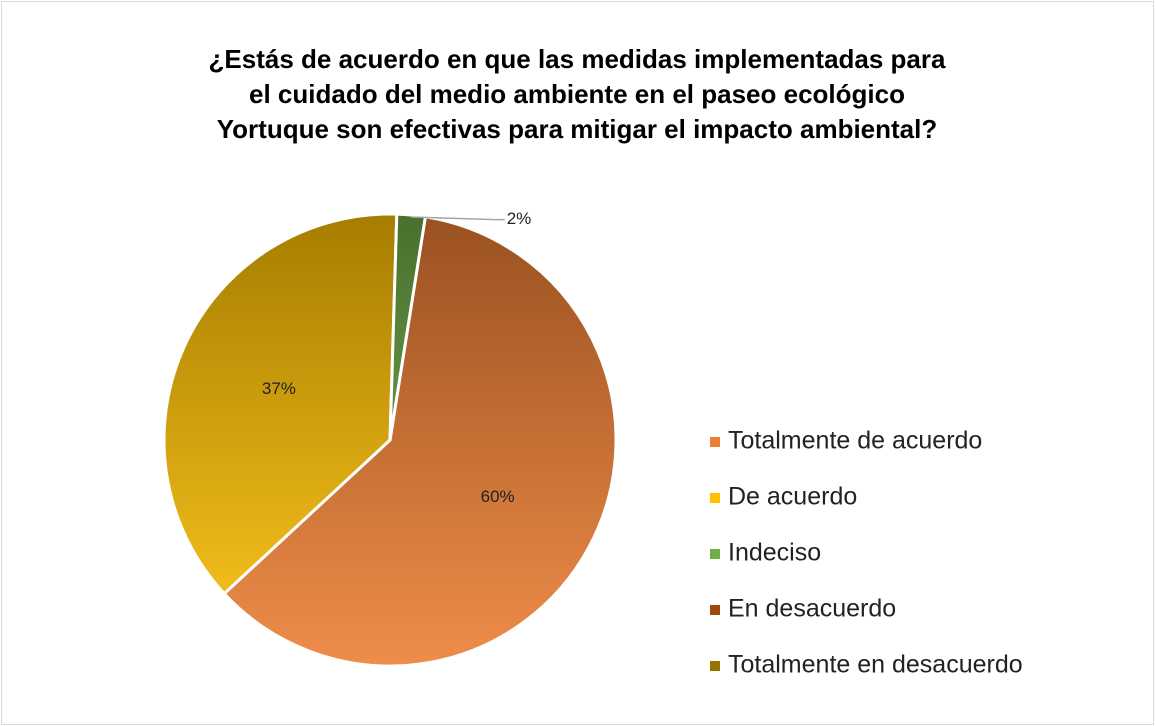 The width and height of the screenshot is (1155, 726). Describe the element at coordinates (519, 218) in the screenshot. I see `value-label: 2%` at that location.